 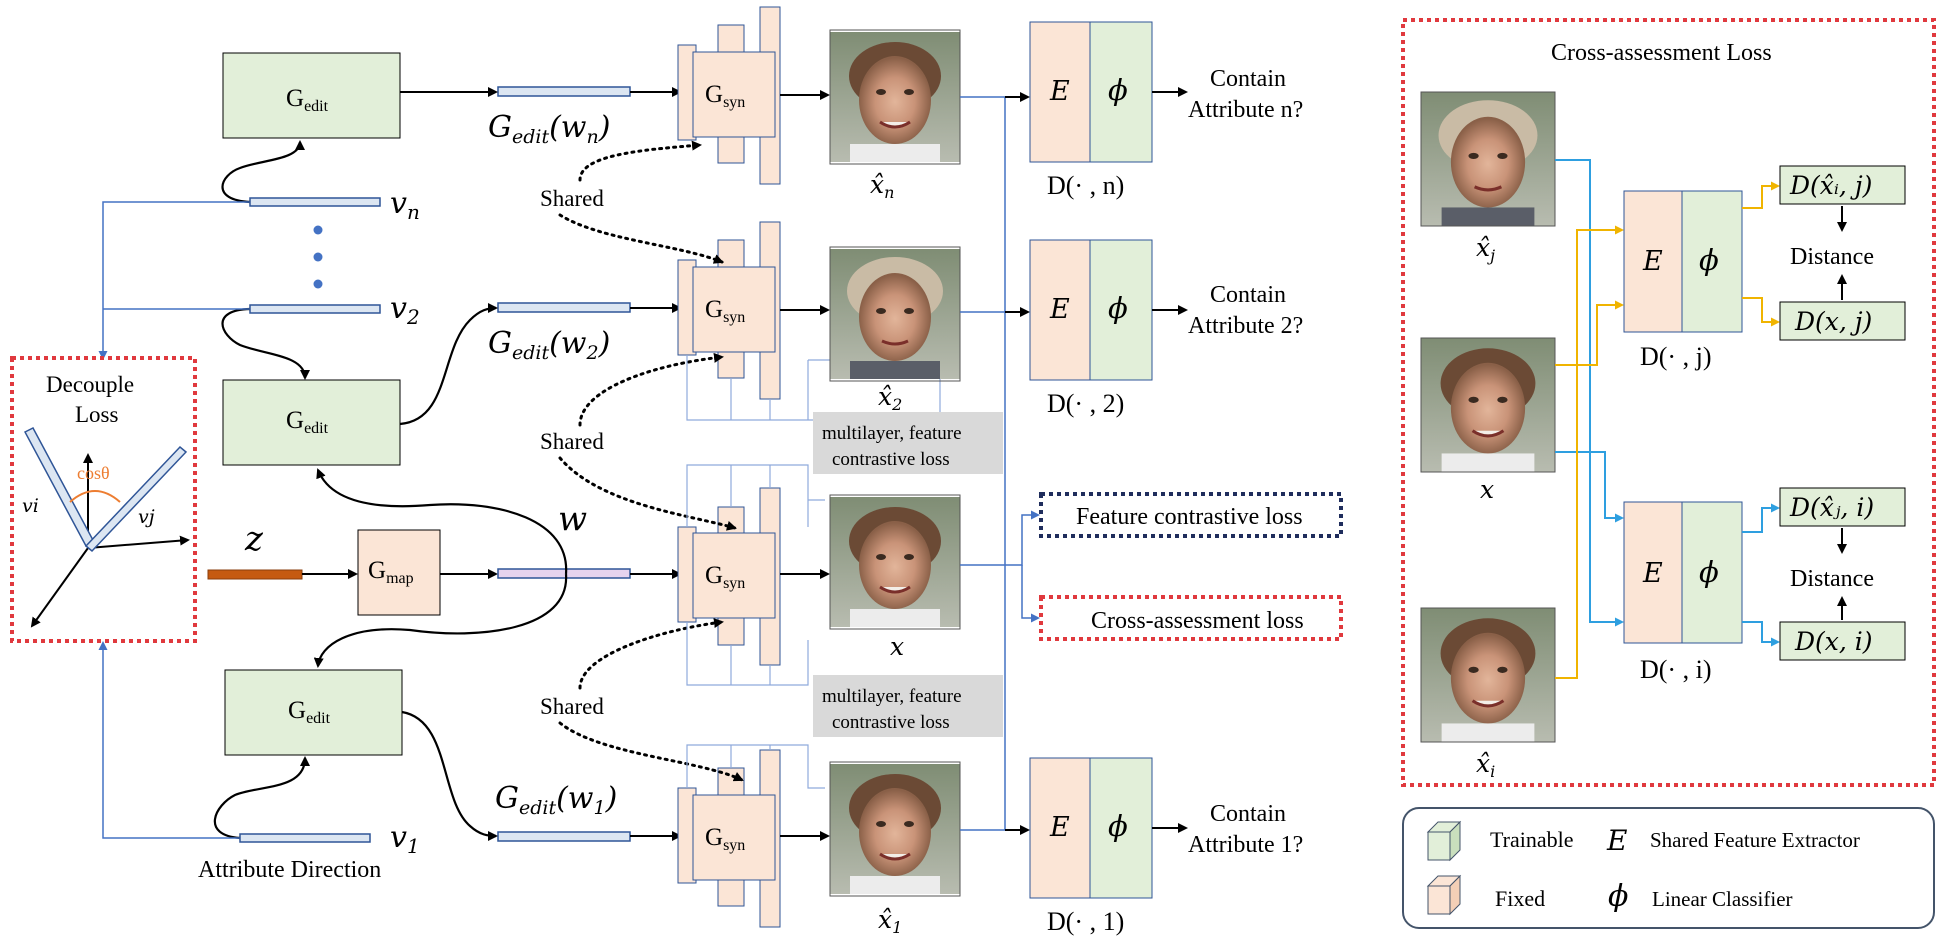 What do you see at coordinates (892, 433) in the screenshot?
I see `contrastive-note-1-line1: multilayer, feature` at bounding box center [892, 433].